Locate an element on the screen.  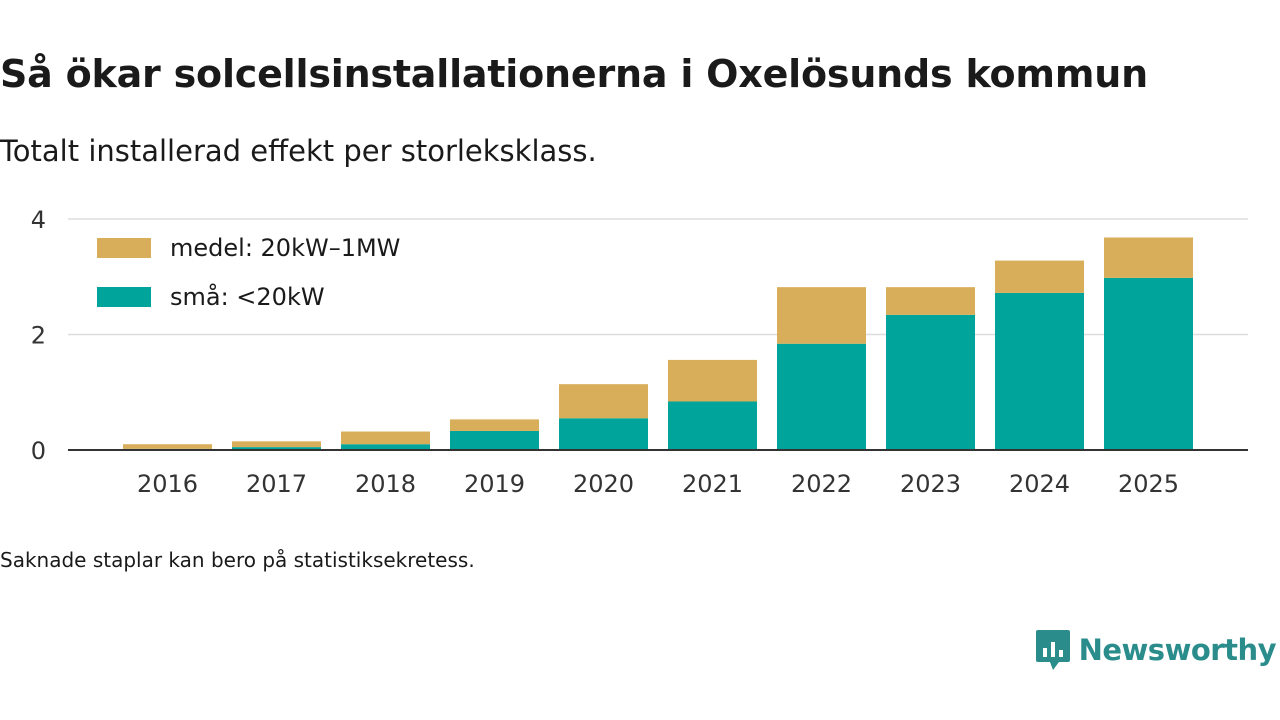
x-tick-label: 2021 is located at coordinates (712, 484).